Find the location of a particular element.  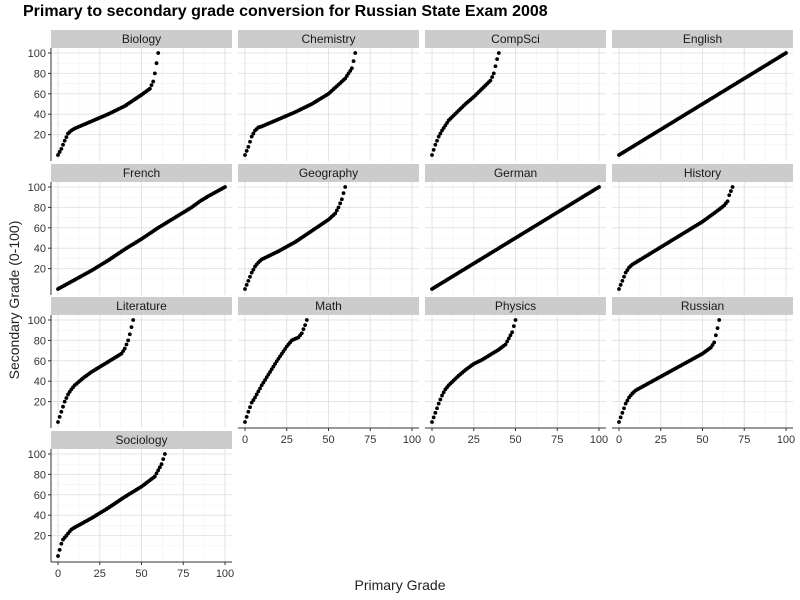

facet-panel-physics: Physics 0 25 50 75 100 is located at coordinates (516, 371).